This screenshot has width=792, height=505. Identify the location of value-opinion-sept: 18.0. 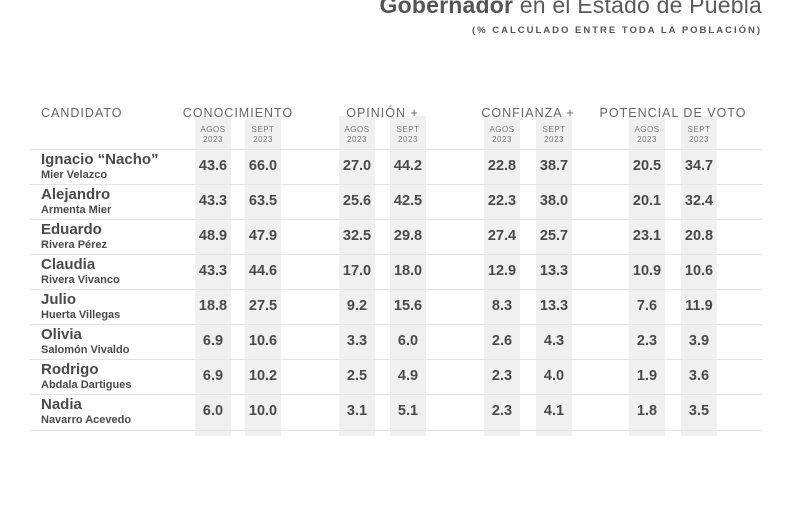
(408, 271).